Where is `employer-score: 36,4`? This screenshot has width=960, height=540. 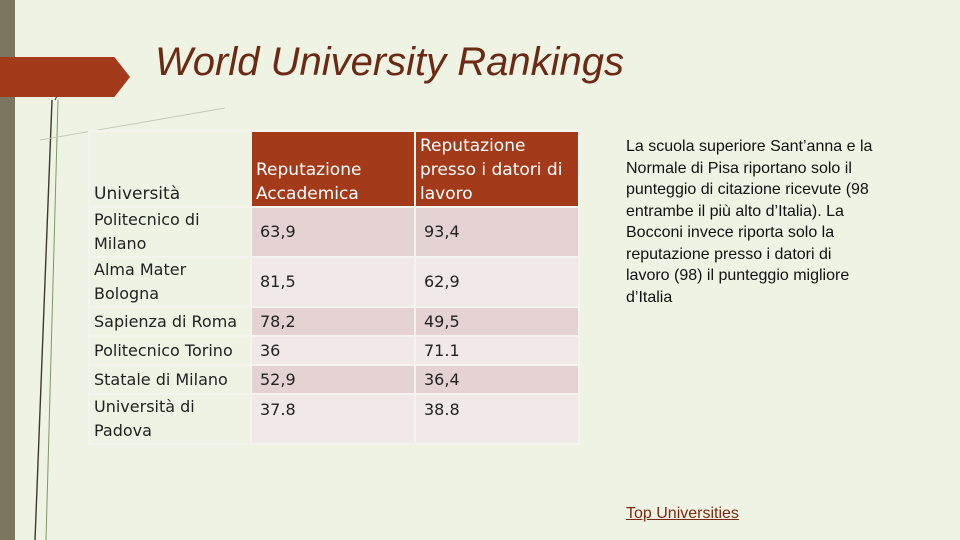 employer-score: 36,4 is located at coordinates (497, 379).